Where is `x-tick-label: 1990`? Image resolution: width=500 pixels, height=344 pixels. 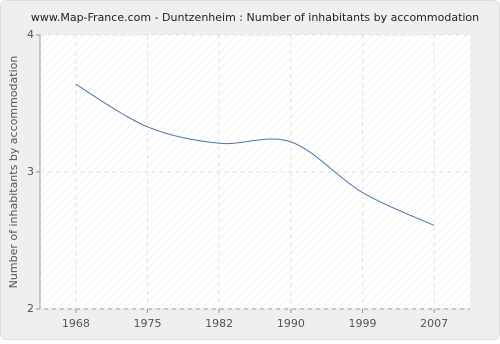 x-tick-label: 1990 is located at coordinates (291, 323).